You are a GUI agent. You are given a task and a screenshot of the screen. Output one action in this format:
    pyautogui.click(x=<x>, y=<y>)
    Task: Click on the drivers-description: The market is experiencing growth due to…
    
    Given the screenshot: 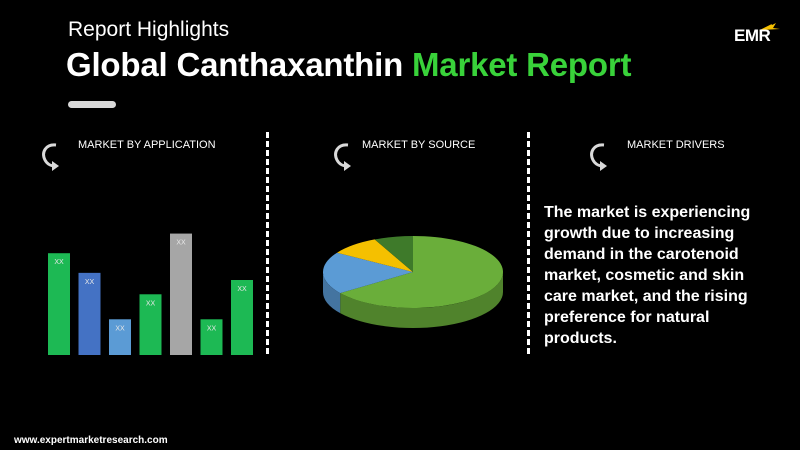 What is the action you would take?
    pyautogui.click(x=647, y=275)
    